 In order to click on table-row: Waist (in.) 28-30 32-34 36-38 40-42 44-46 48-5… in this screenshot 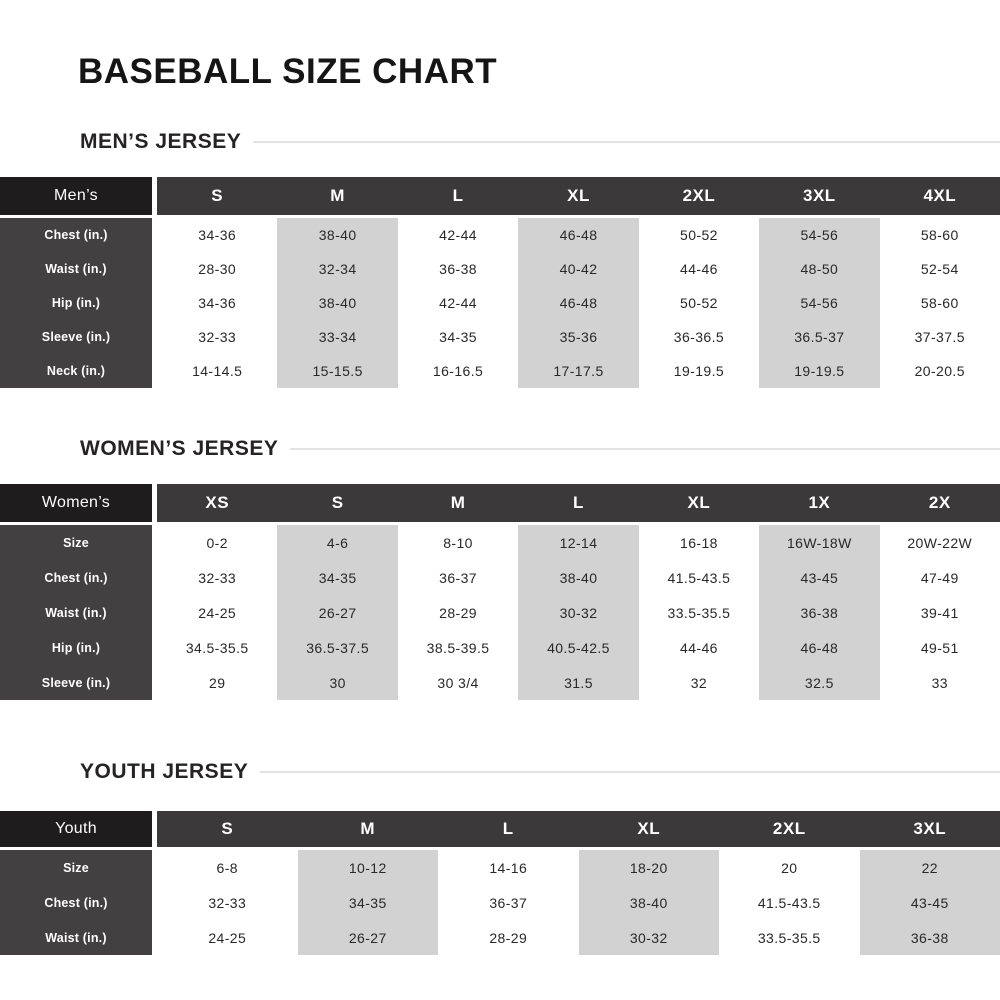, I will do `click(500, 269)`.